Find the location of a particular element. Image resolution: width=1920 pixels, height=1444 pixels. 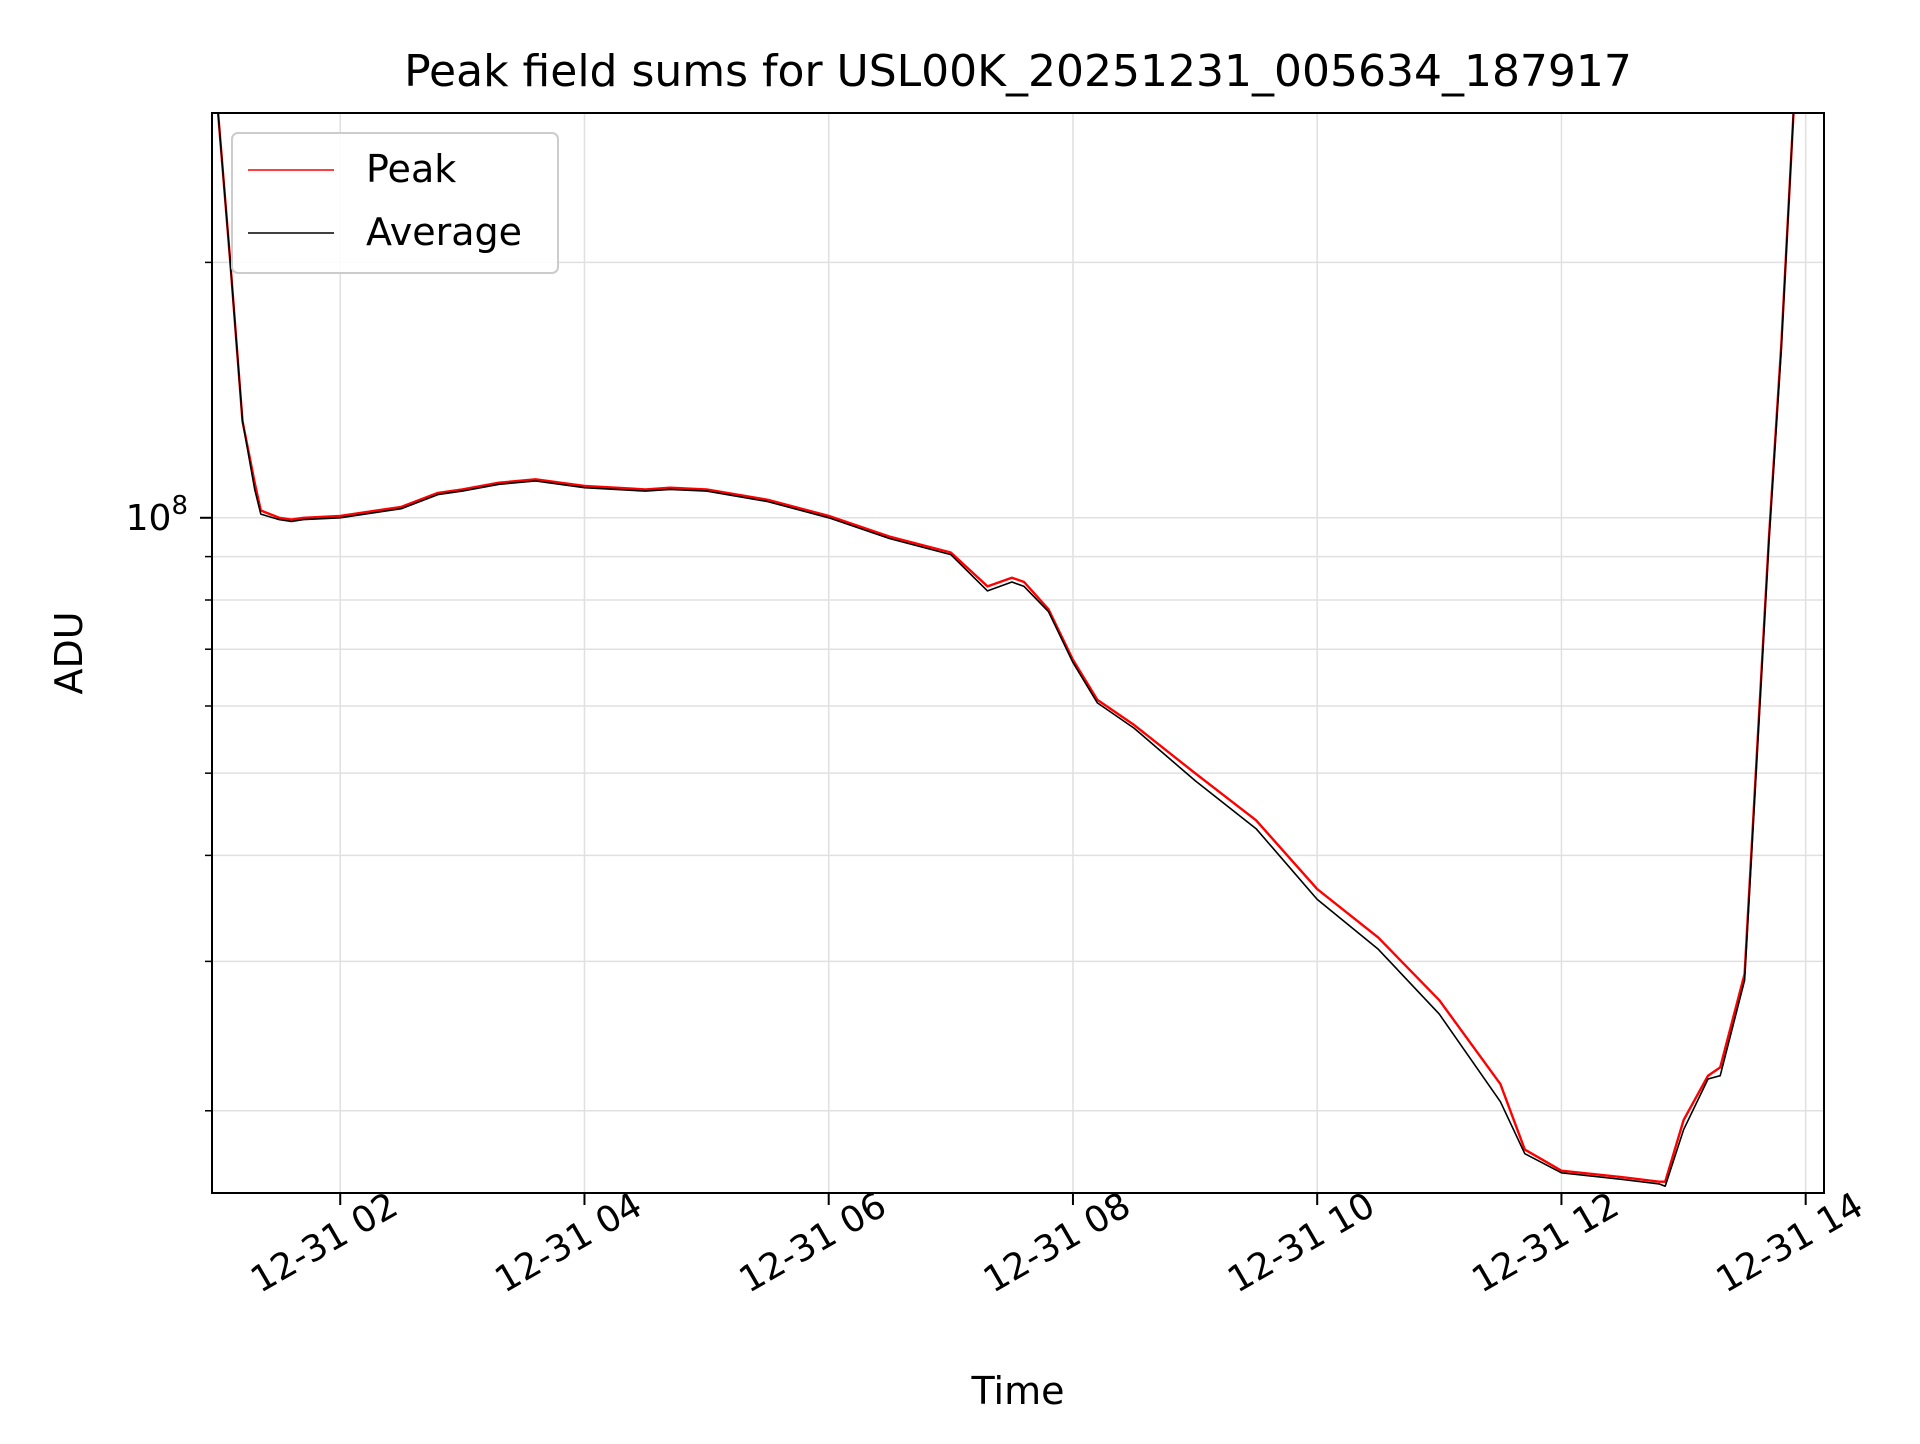

x-tick-label: 12-31 06 is located at coordinates (813, 1243).